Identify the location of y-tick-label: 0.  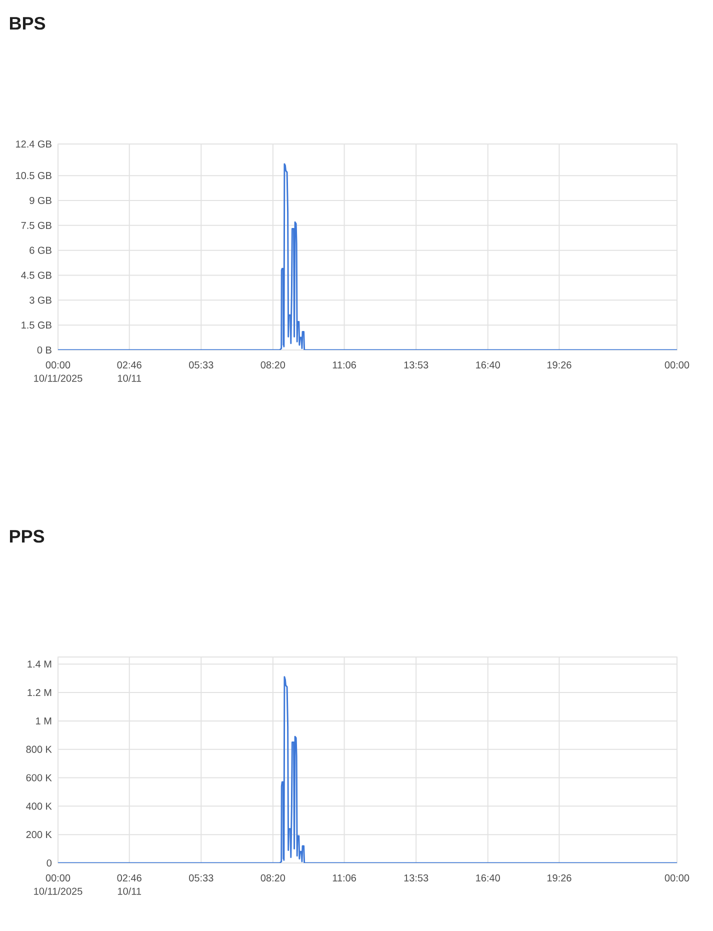
(49, 863).